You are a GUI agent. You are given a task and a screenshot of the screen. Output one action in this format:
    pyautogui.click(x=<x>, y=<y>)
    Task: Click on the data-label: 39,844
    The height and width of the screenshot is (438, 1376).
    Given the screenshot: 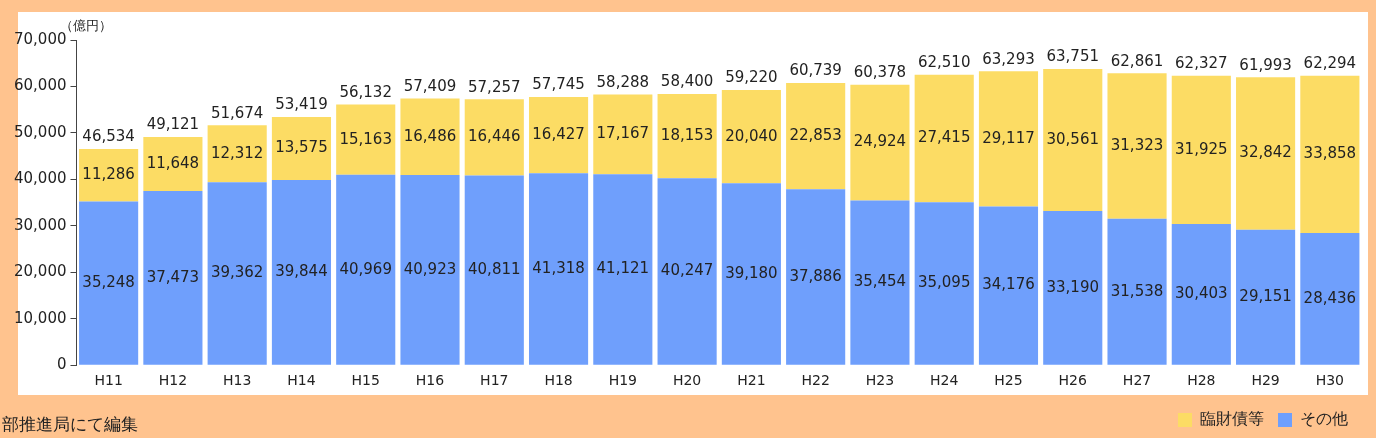 What is the action you would take?
    pyautogui.click(x=301, y=271)
    